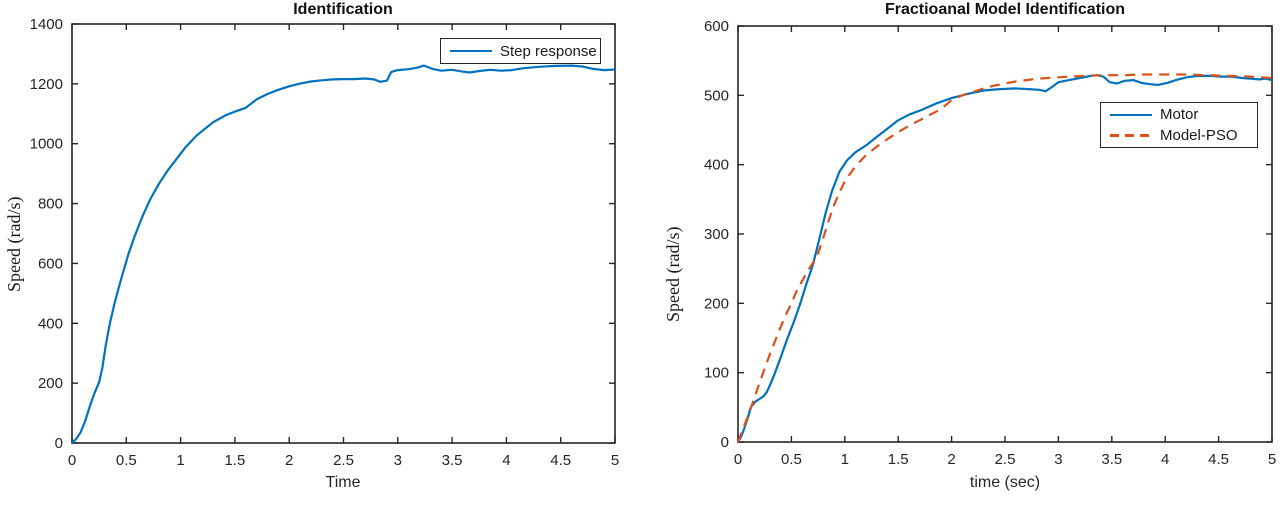 This screenshot has height=508, width=1280. I want to click on legend-row: Model-PSO, so click(1179, 135).